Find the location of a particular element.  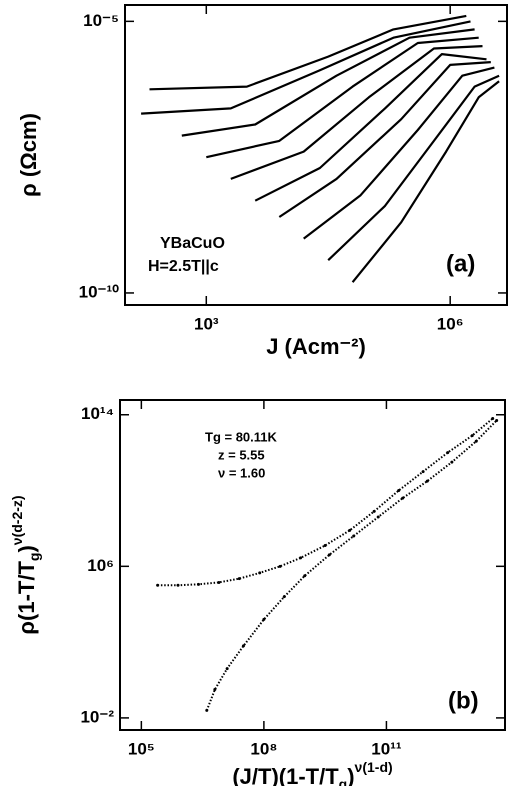

x-axis-label: (J/T)(1-T/Tg)ν(1-d) is located at coordinates (312, 772).